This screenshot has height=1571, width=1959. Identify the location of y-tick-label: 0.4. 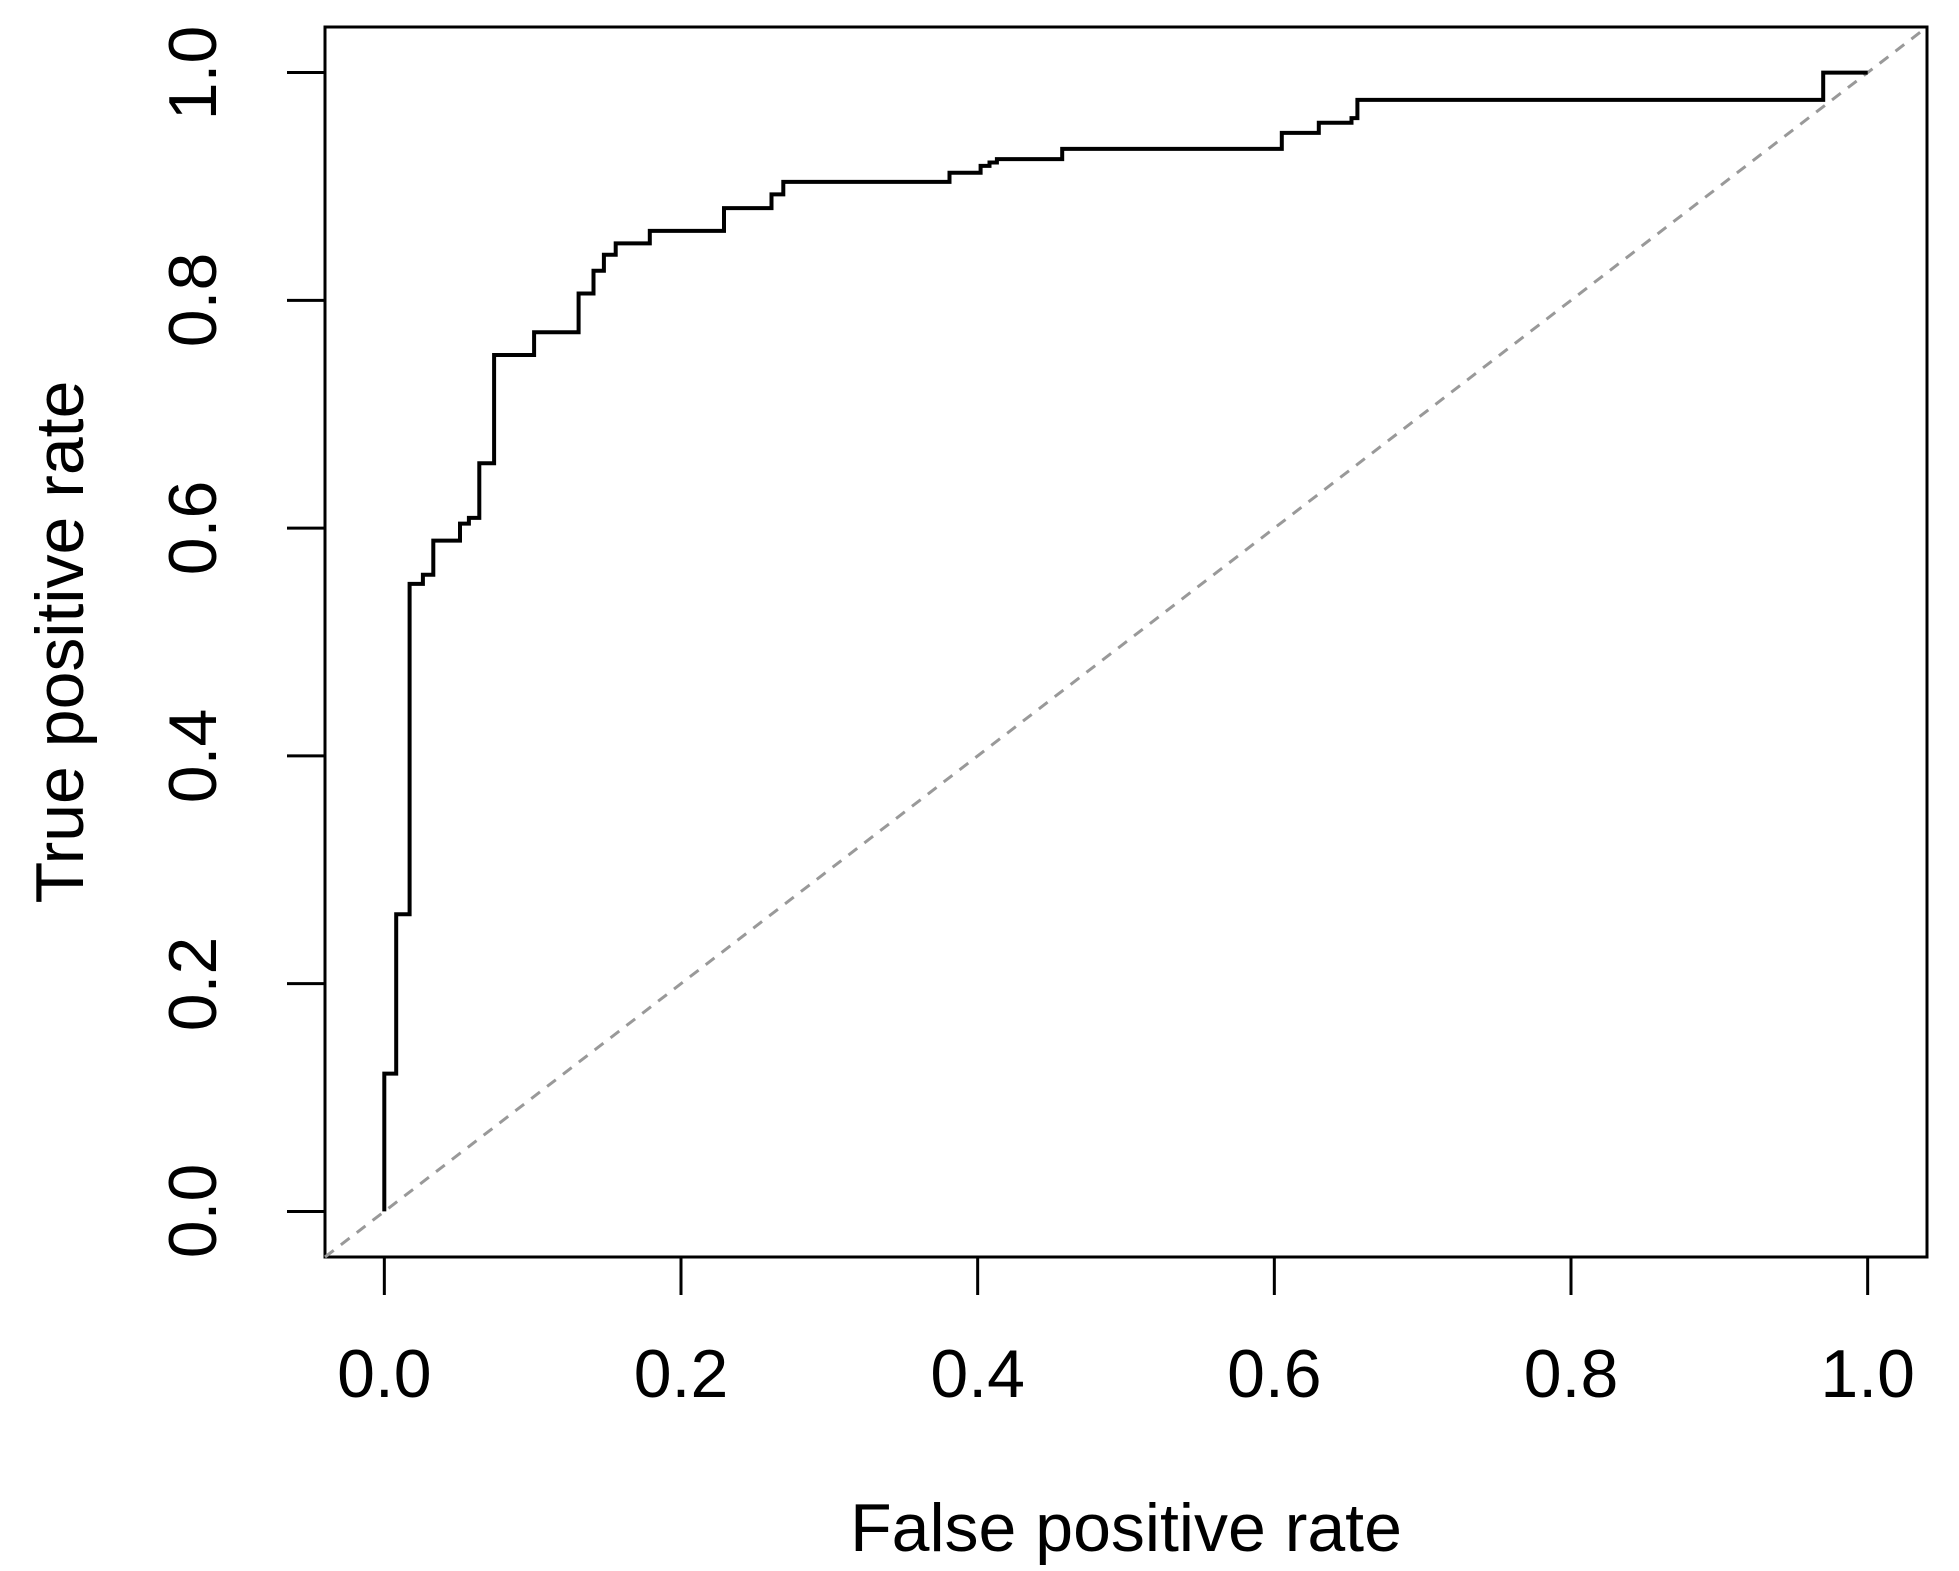
(193, 756).